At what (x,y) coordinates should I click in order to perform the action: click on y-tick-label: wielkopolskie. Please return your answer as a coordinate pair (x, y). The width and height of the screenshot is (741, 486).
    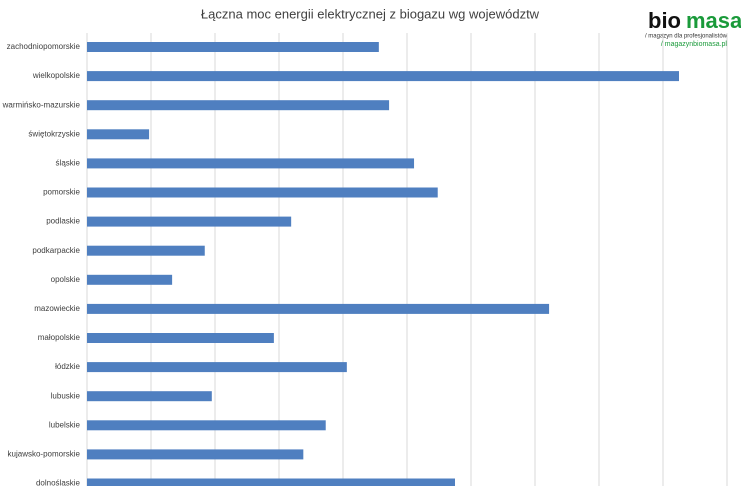
    Looking at the image, I should click on (56, 75).